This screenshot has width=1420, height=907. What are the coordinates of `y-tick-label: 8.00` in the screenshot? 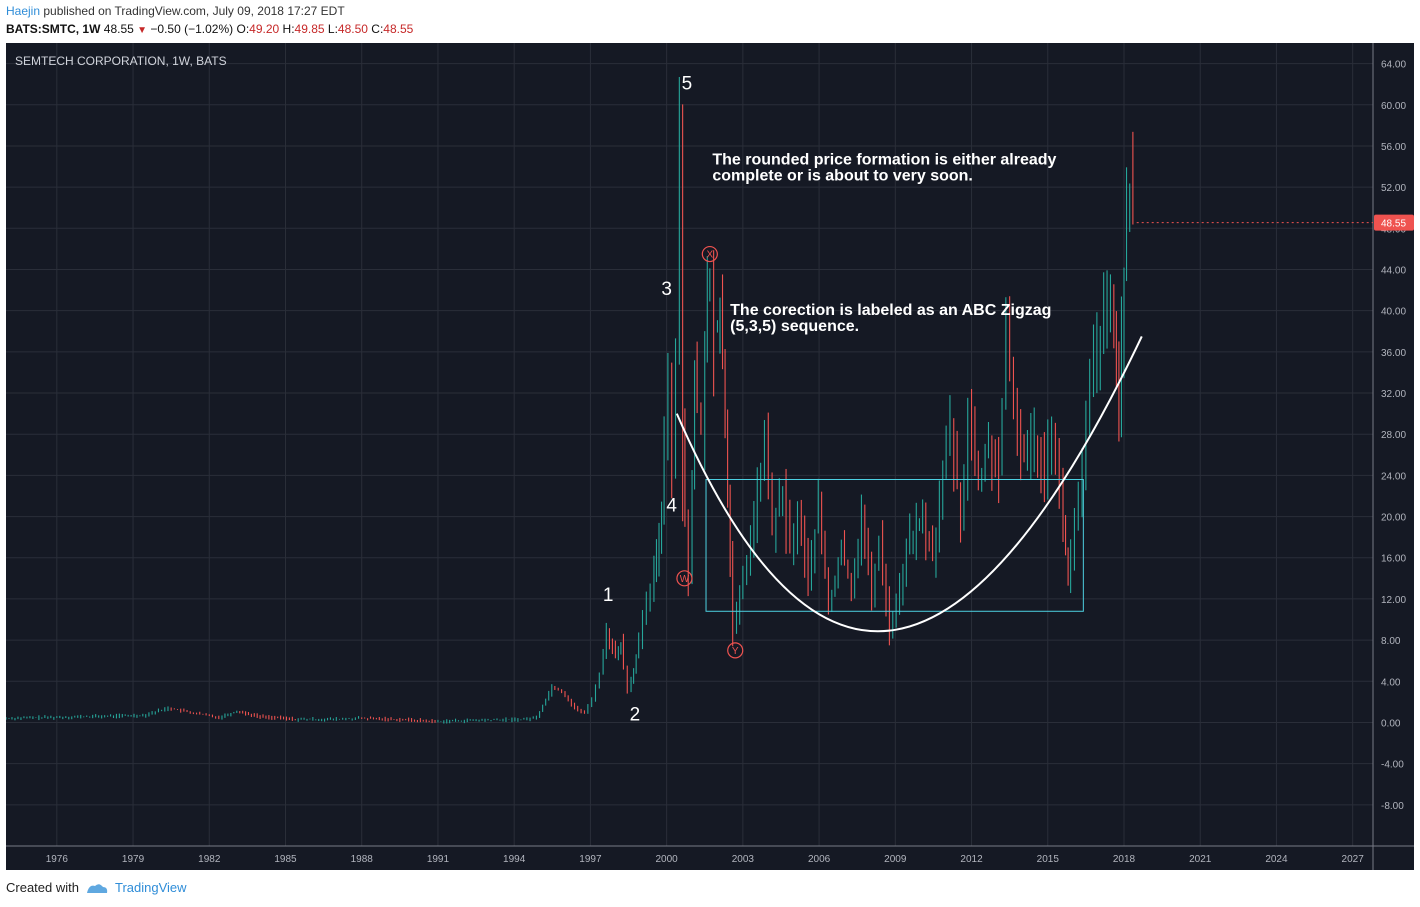 It's located at (1391, 641).